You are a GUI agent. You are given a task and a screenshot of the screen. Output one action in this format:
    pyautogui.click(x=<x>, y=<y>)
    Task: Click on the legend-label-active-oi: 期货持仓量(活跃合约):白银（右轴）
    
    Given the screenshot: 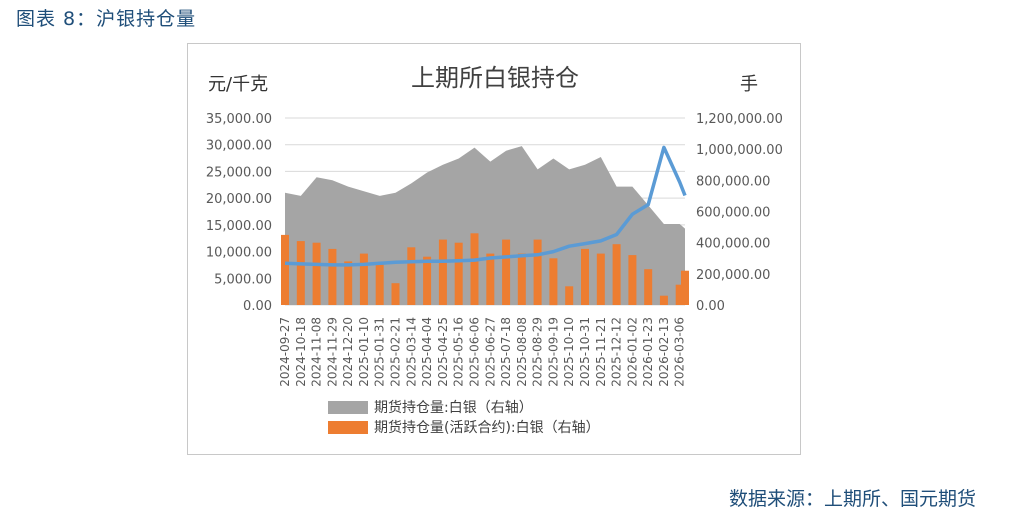 What is the action you would take?
    pyautogui.click(x=487, y=427)
    